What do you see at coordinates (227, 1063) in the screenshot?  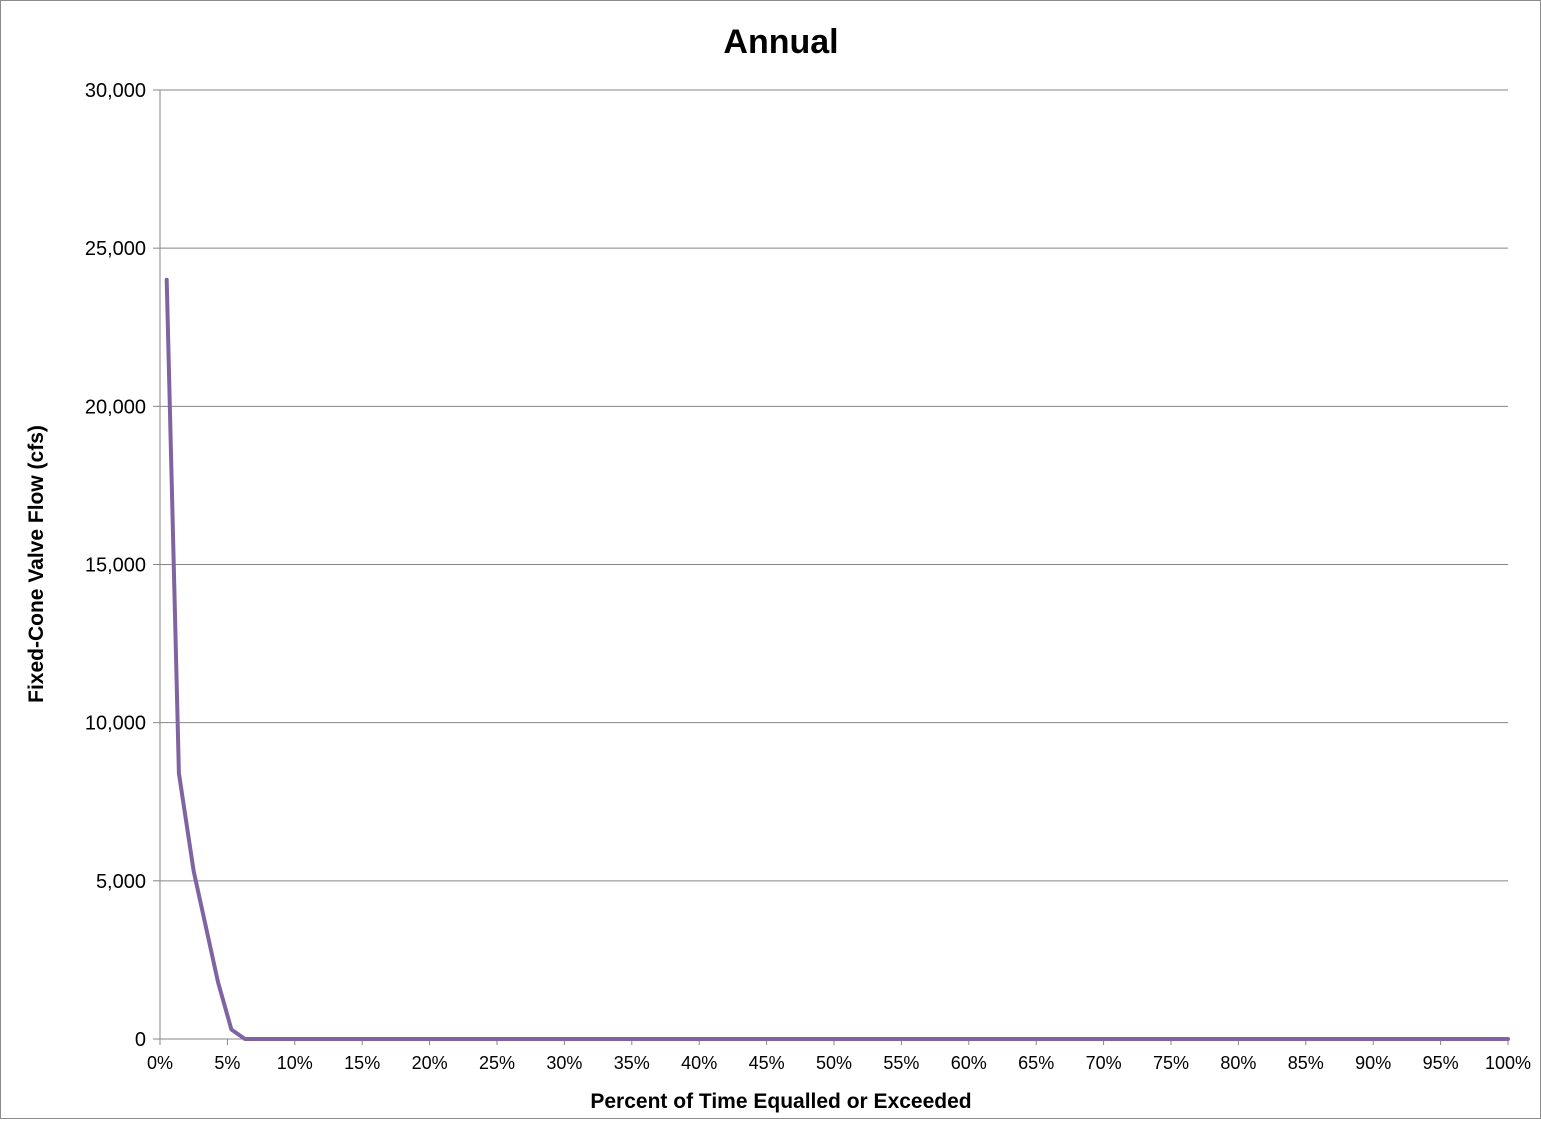 I see `x-tick-label: 5%` at bounding box center [227, 1063].